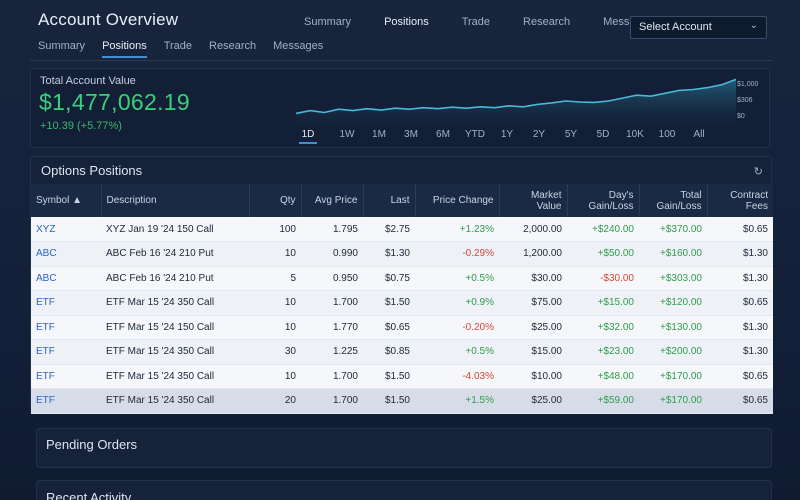 This screenshot has width=800, height=500. Describe the element at coordinates (547, 22) in the screenshot. I see `top-nav-research: Research` at that location.